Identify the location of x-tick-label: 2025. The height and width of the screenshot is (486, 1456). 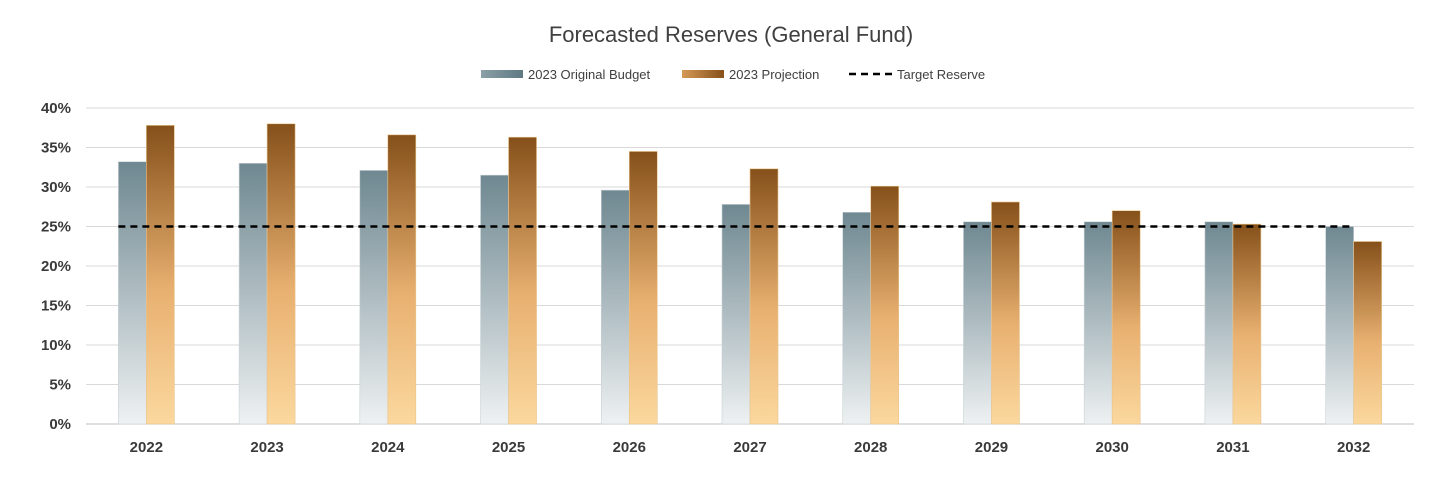
(508, 447).